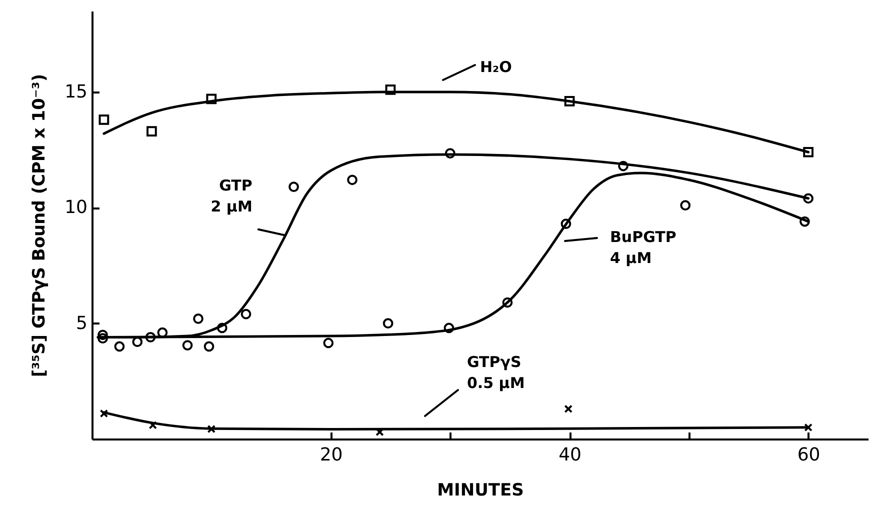 The height and width of the screenshot is (505, 869). Describe the element at coordinates (496, 372) in the screenshot. I see `annotation: GTPγS 0.5 µM` at that location.